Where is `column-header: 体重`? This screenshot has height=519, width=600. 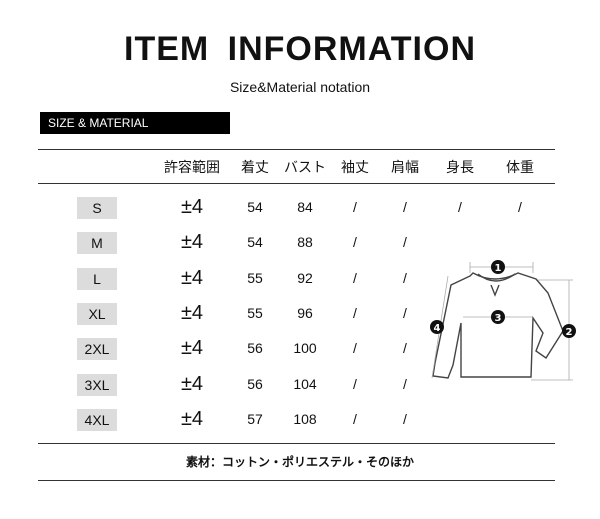 column-header: 体重 is located at coordinates (520, 168).